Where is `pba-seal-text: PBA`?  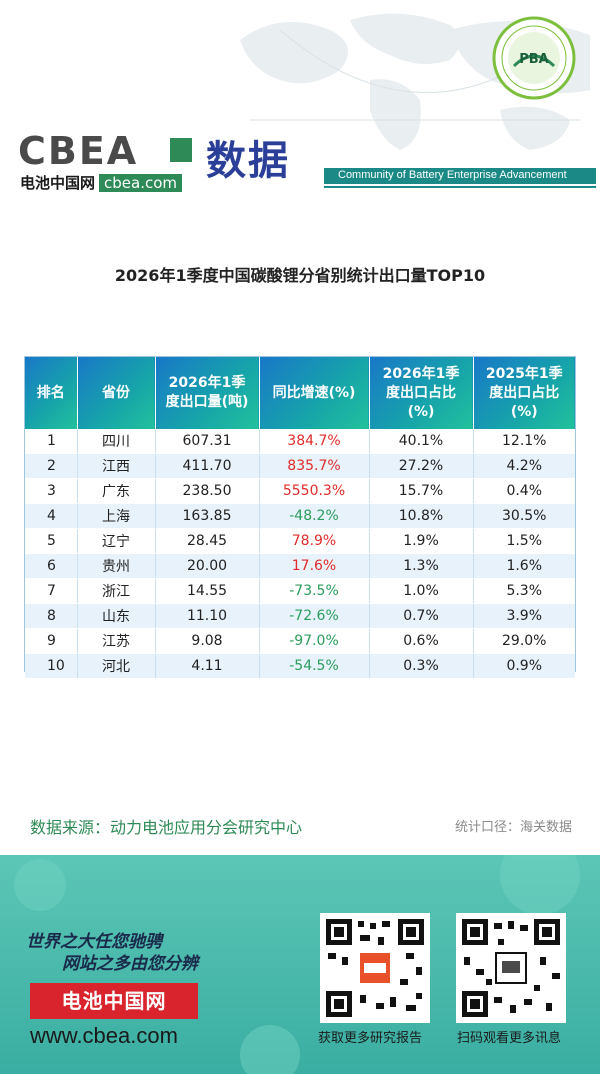
pba-seal-text: PBA is located at coordinates (534, 59).